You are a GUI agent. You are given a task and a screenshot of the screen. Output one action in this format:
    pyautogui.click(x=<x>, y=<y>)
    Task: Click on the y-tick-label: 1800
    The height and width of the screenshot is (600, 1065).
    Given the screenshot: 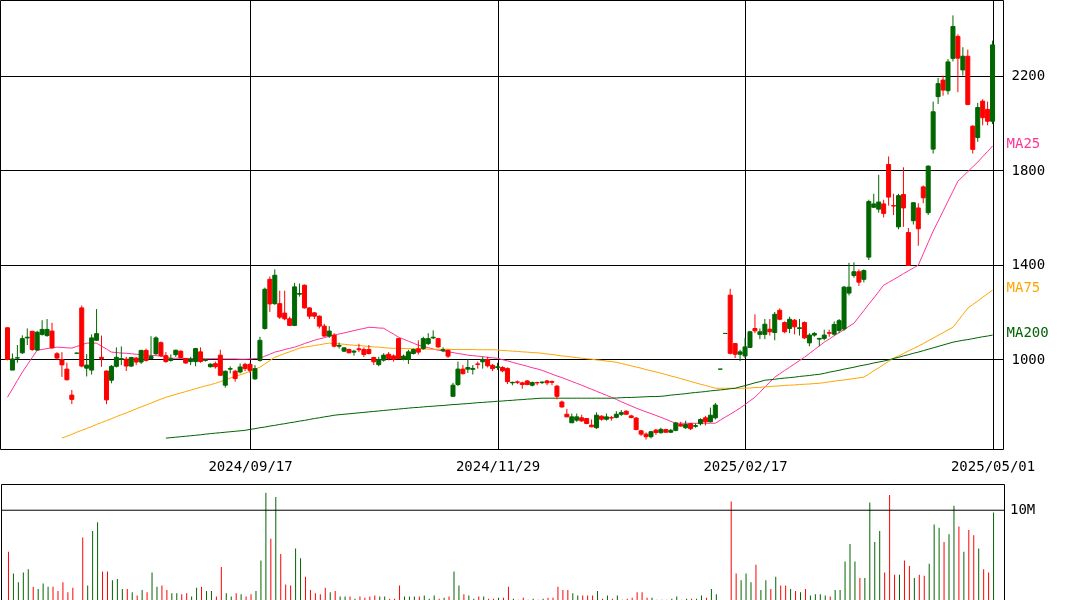 What is the action you would take?
    pyautogui.click(x=1028, y=169)
    